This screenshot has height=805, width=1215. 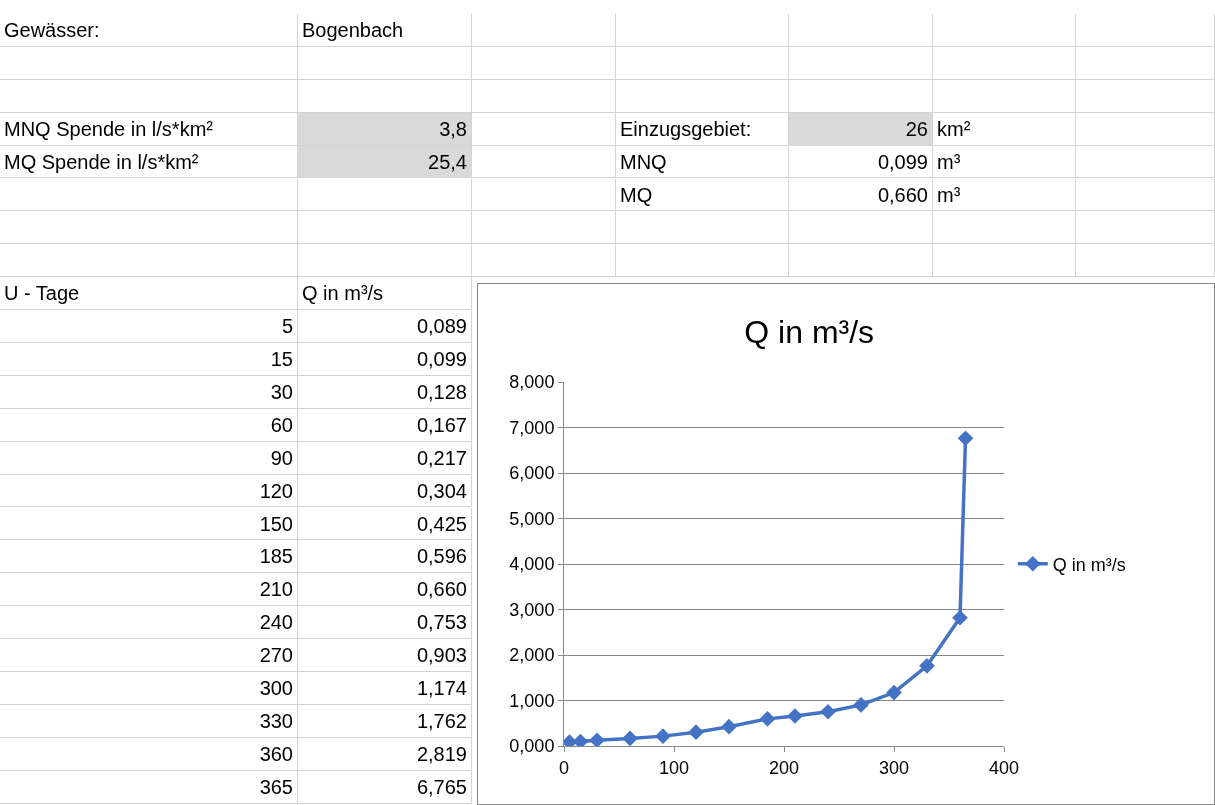 What do you see at coordinates (149, 326) in the screenshot?
I see `text: 5` at bounding box center [149, 326].